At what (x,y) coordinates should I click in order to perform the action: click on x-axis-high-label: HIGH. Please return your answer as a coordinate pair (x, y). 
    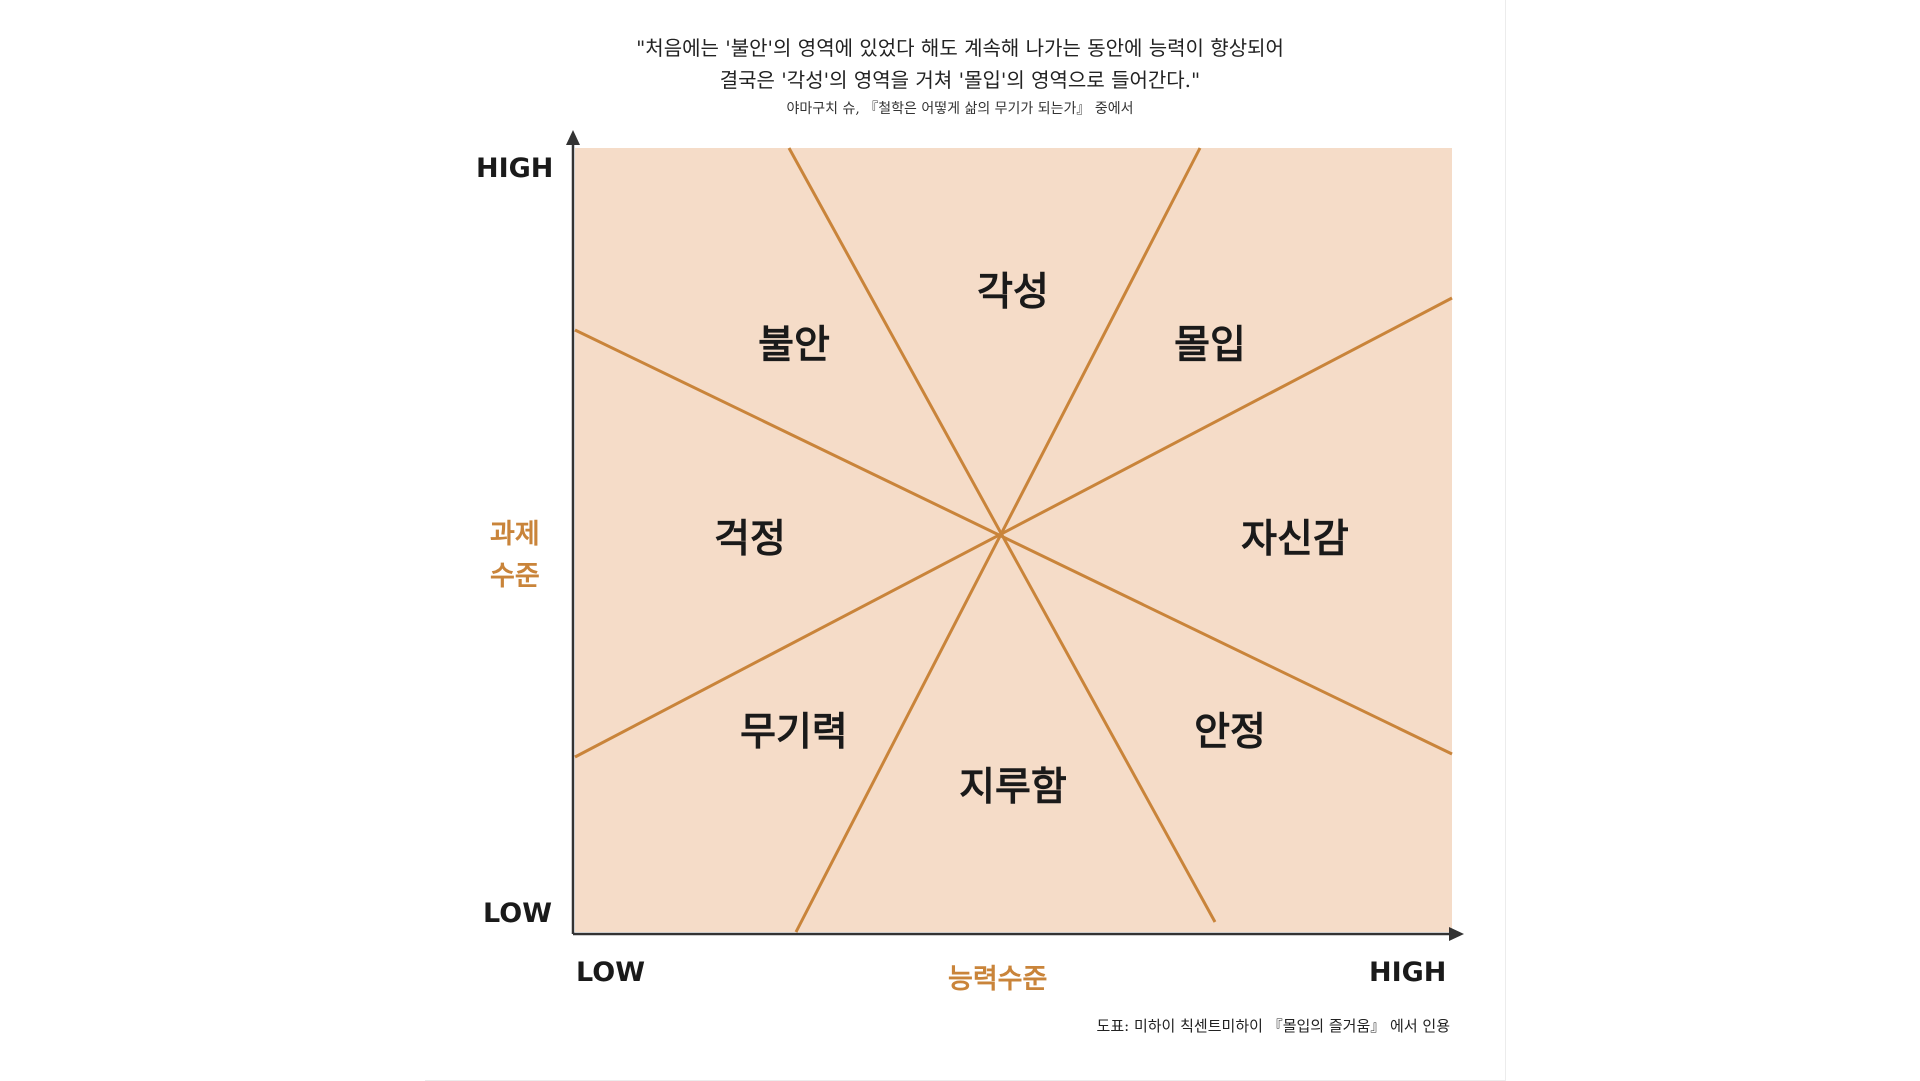
    Looking at the image, I should click on (1408, 972).